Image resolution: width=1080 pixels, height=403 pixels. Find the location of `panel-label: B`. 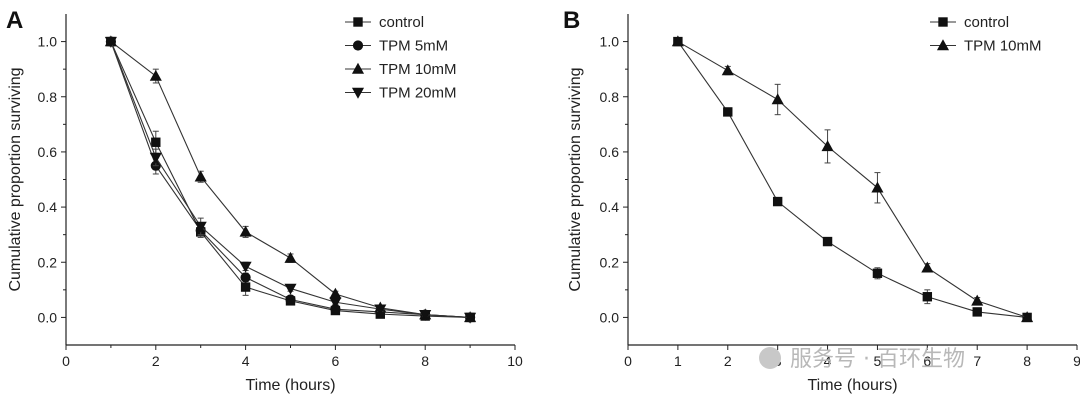

panel-label: B is located at coordinates (571, 20).